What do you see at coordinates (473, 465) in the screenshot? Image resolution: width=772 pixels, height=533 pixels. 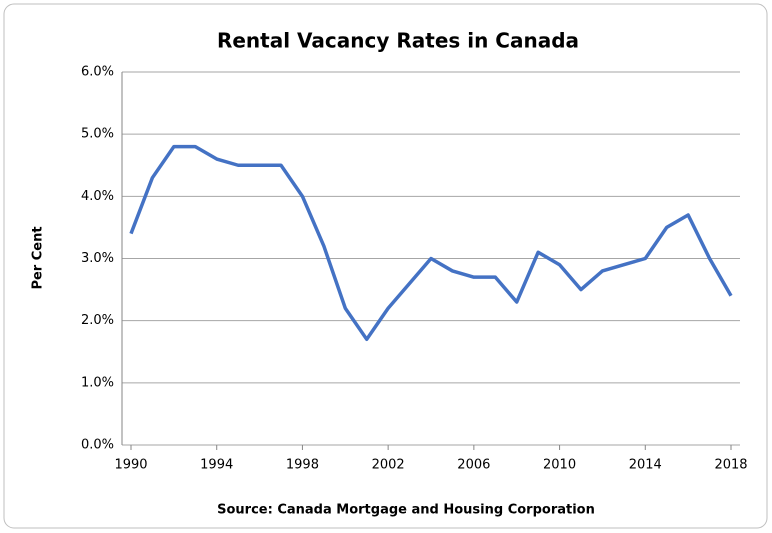 I see `x-tick-label: 2006` at bounding box center [473, 465].